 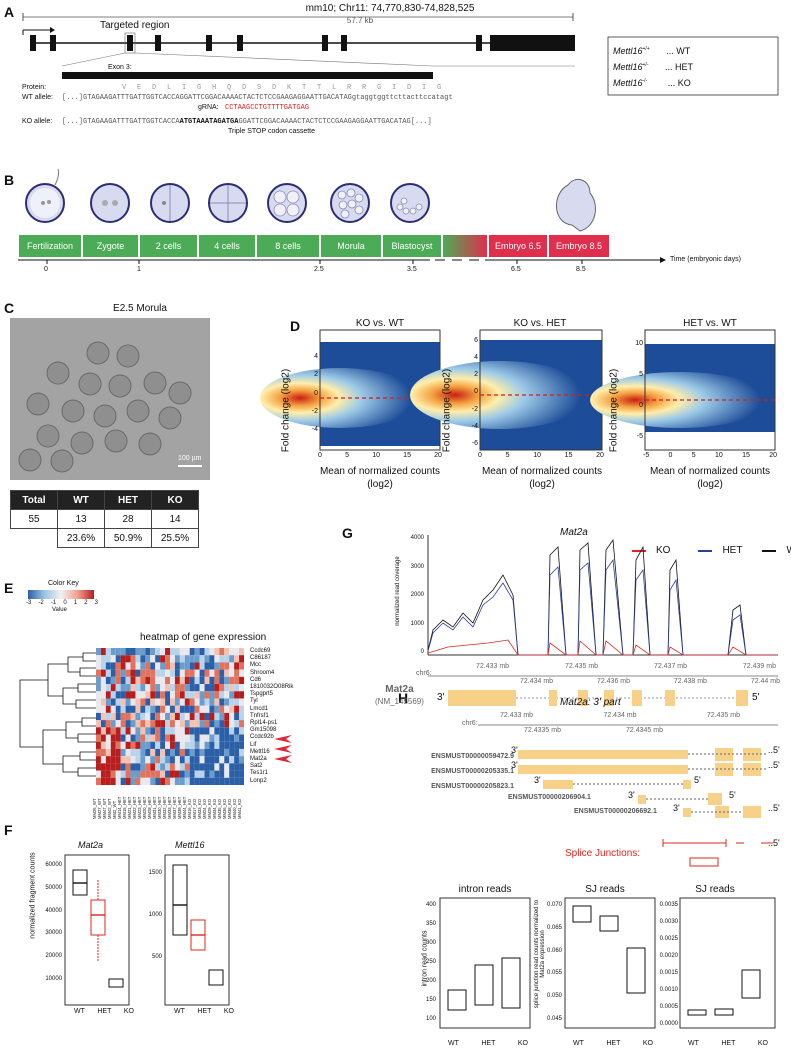 I want to click on stage-2cells: 2 cells, so click(x=168, y=246).